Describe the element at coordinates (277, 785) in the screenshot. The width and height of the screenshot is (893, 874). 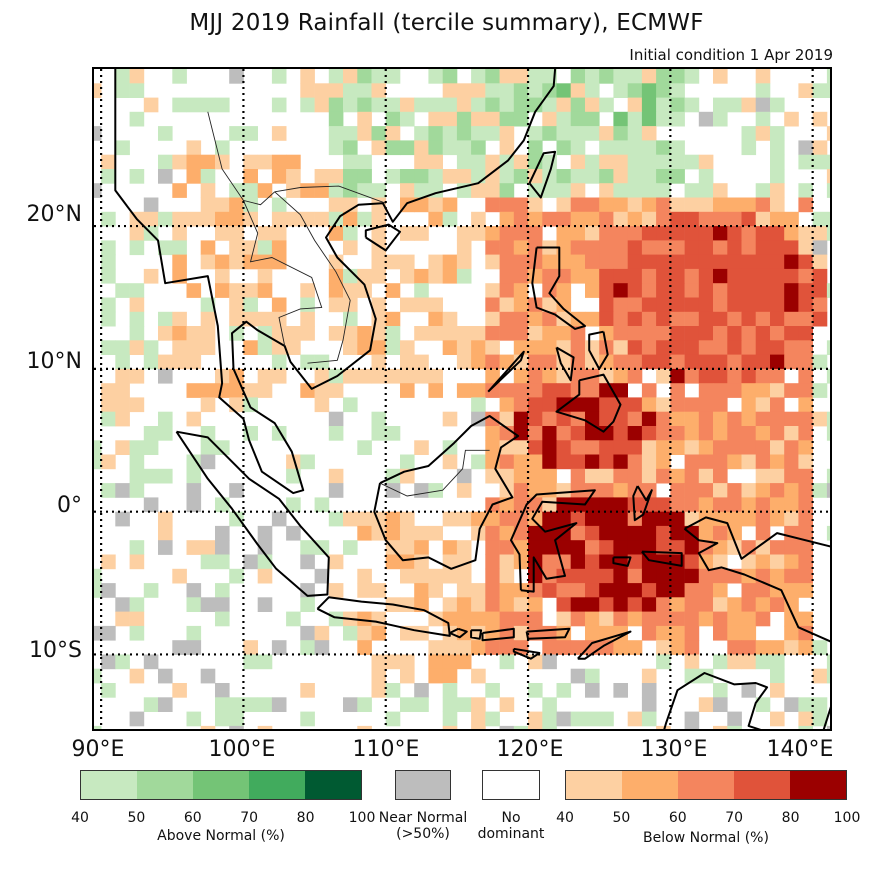
I see `legend-above-swatch` at that location.